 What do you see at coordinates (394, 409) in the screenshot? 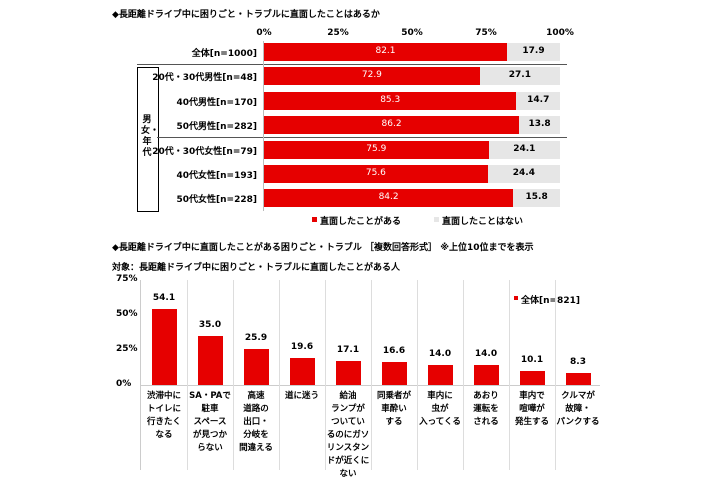
I see `category-label: 同乗者が 車酔い する` at bounding box center [394, 409].